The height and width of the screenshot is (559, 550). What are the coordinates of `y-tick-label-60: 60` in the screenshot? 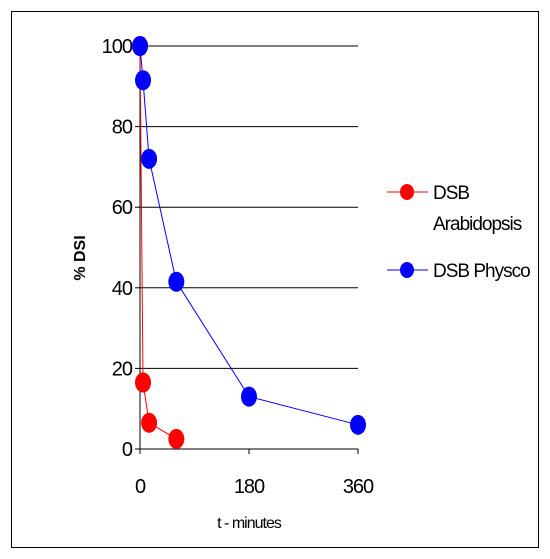 It's located at (122, 208).